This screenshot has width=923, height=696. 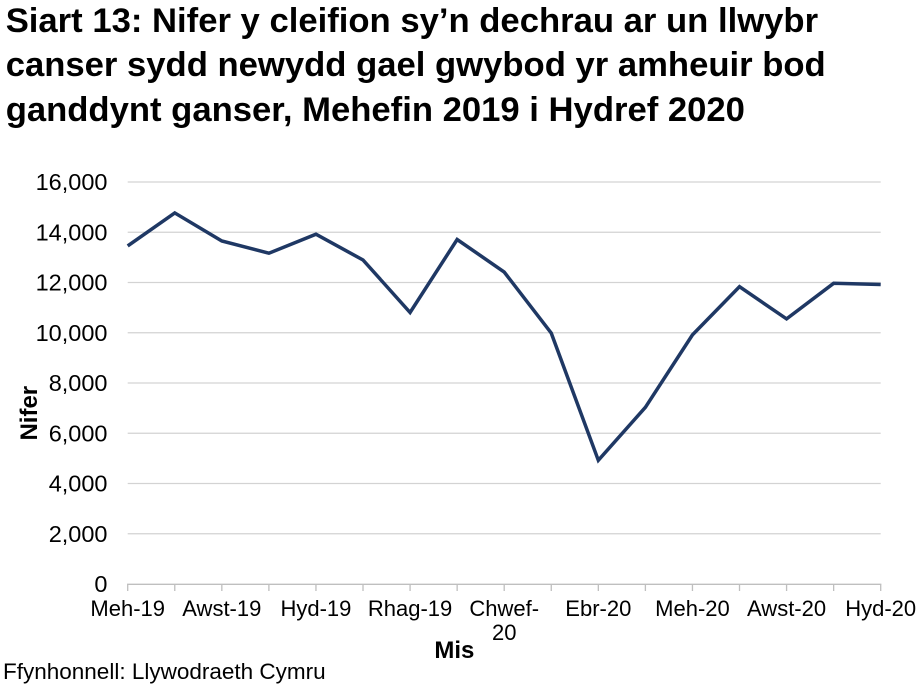 What do you see at coordinates (100, 584) in the screenshot?
I see `svg-text: 0` at bounding box center [100, 584].